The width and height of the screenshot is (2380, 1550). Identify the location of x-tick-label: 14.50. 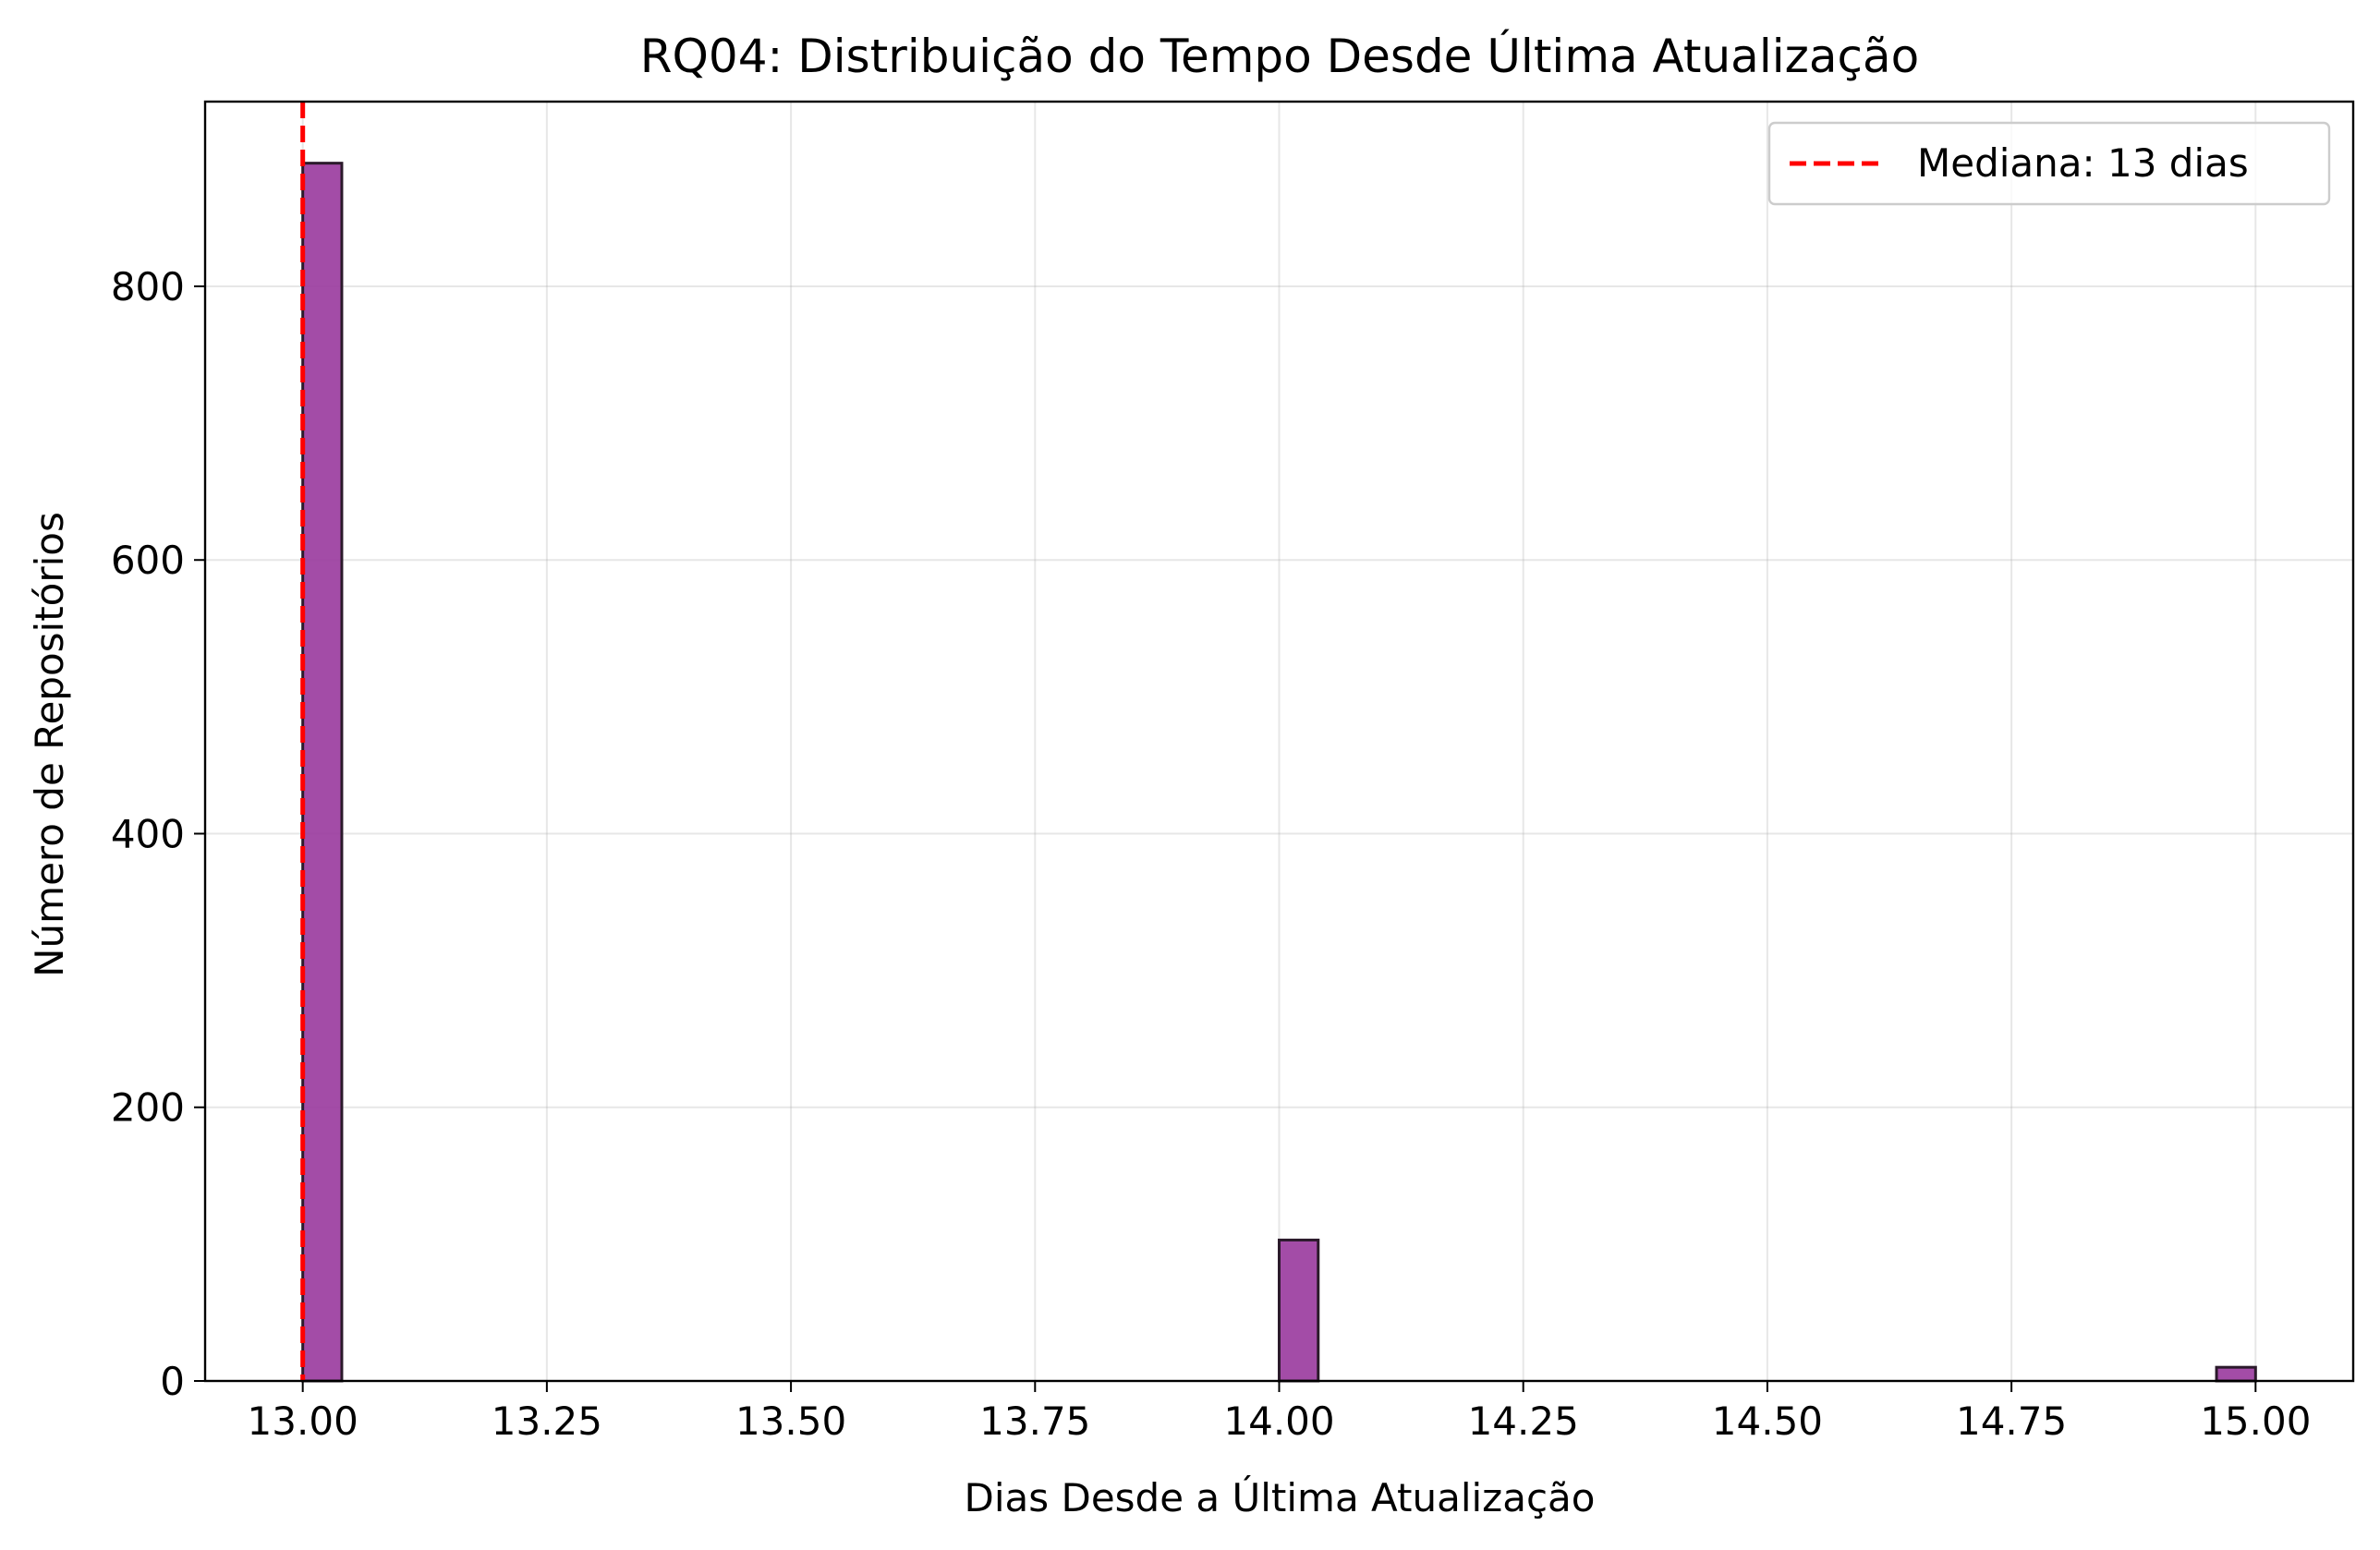
(1767, 1421).